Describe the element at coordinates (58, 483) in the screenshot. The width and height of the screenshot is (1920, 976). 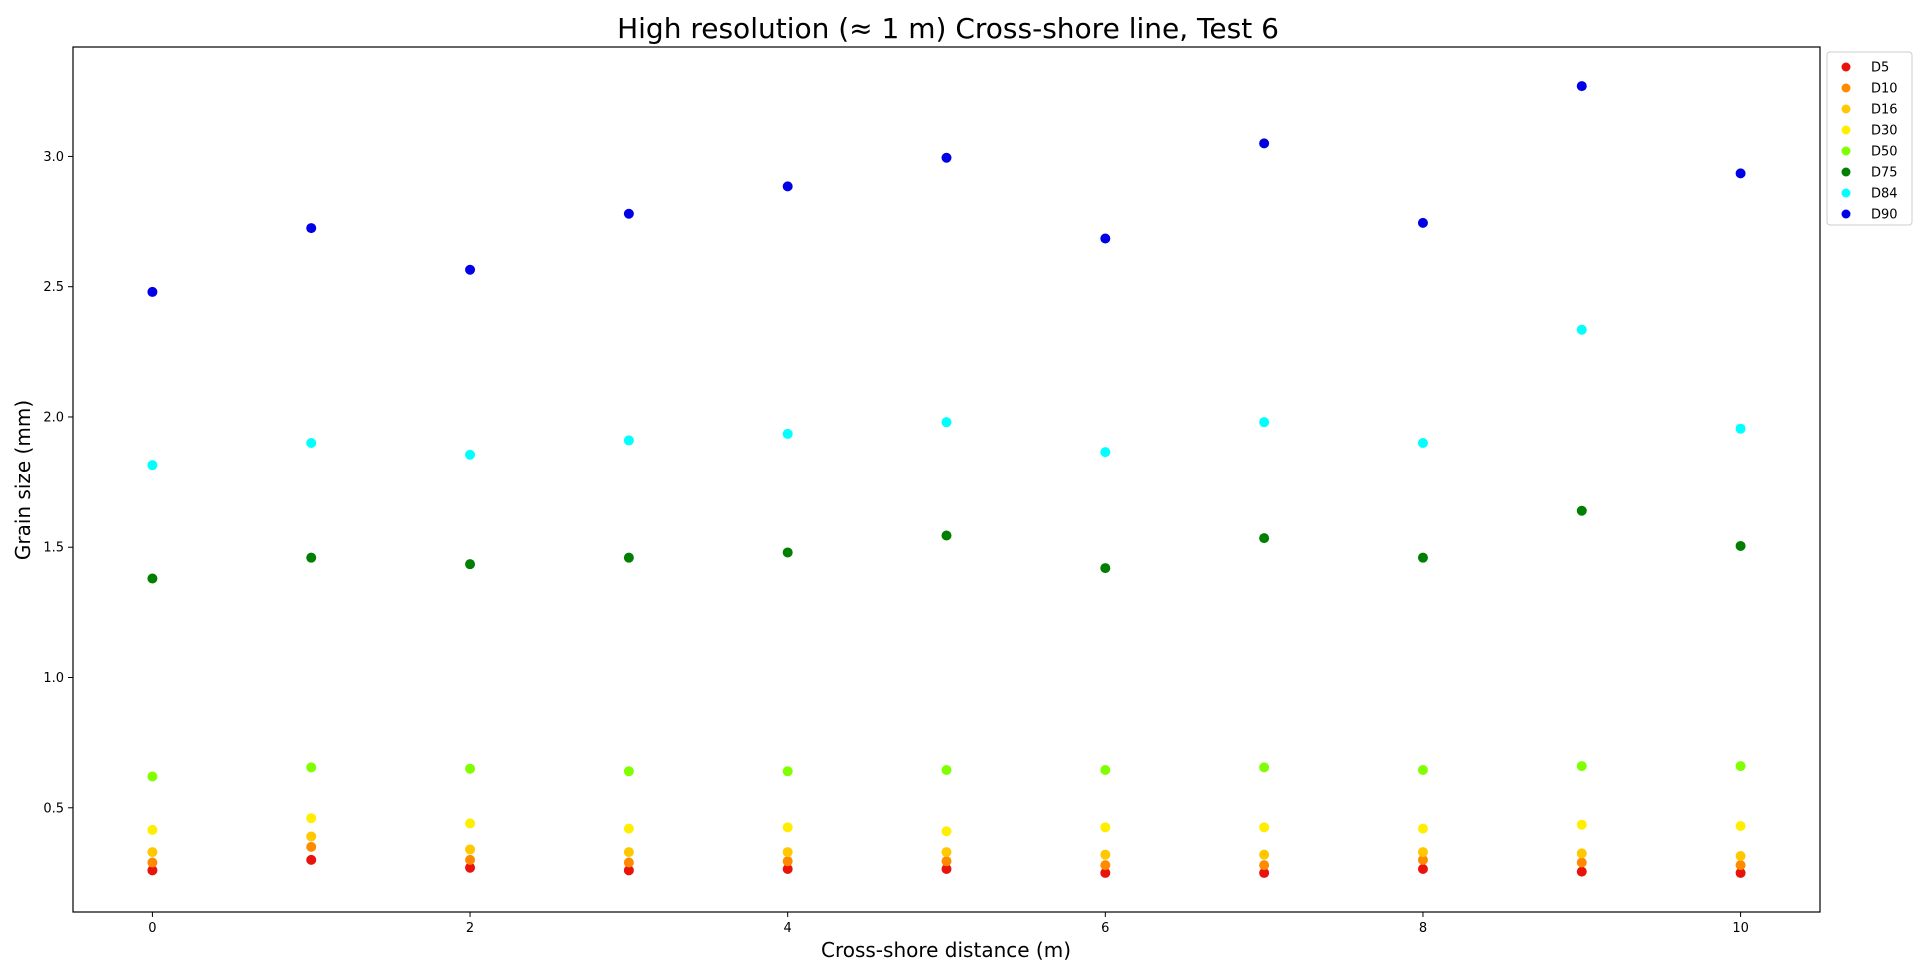
I see `y-axis: 0.5 1.0 1.5 2.0 2.5 3.0` at that location.